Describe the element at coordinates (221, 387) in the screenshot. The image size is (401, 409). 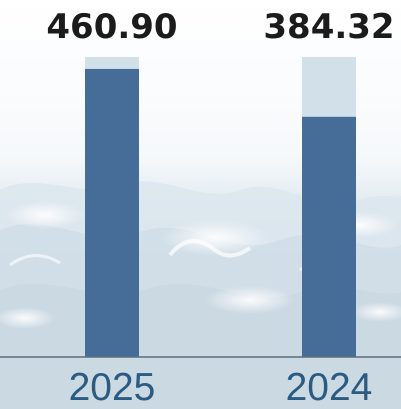
I see `x-axis-ticks: 2025 2024` at that location.